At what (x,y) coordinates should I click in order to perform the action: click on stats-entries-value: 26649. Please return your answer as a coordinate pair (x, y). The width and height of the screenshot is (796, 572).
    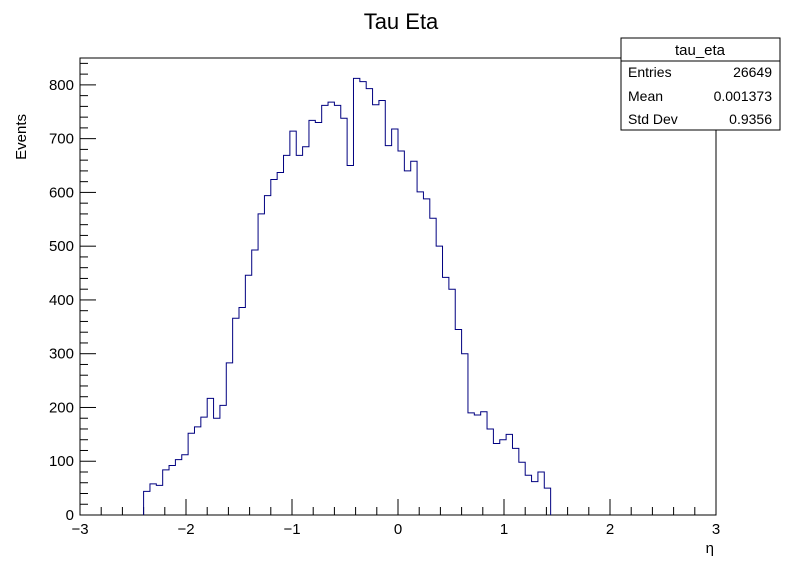
    Looking at the image, I should click on (752, 72).